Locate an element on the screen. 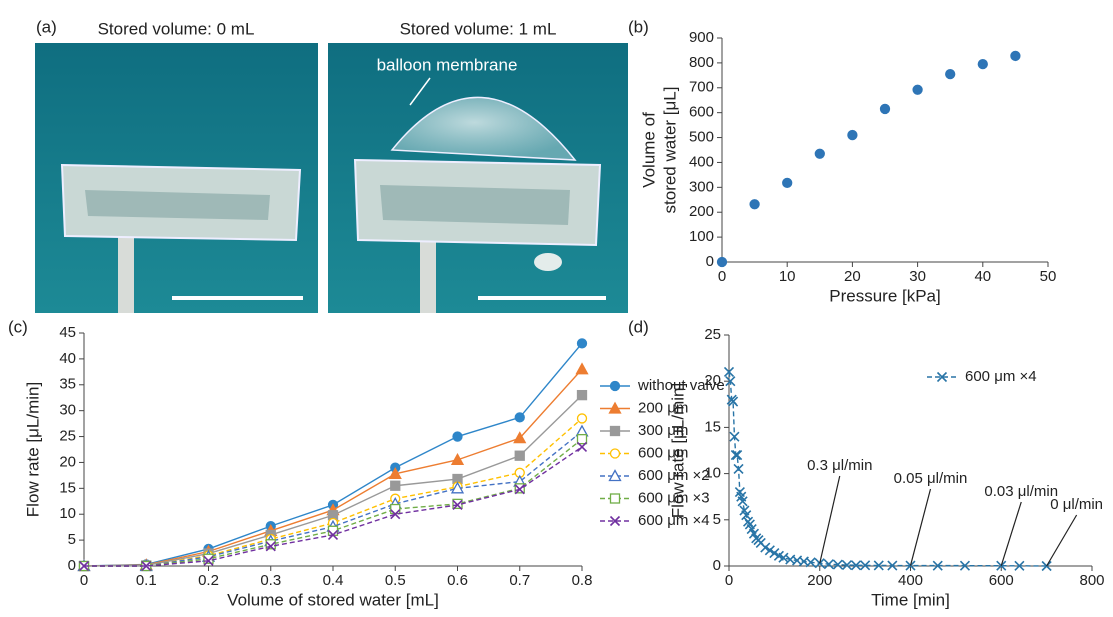  annotation: 0.3 μl/min is located at coordinates (839, 465).